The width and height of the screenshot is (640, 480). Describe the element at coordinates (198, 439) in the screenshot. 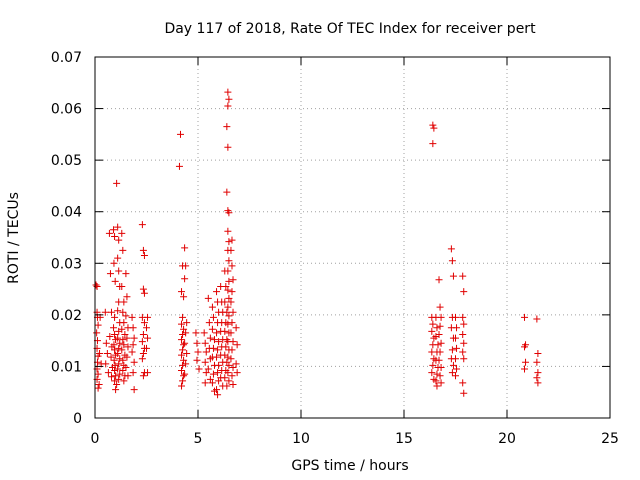

I see `x-tick-label: 5` at that location.